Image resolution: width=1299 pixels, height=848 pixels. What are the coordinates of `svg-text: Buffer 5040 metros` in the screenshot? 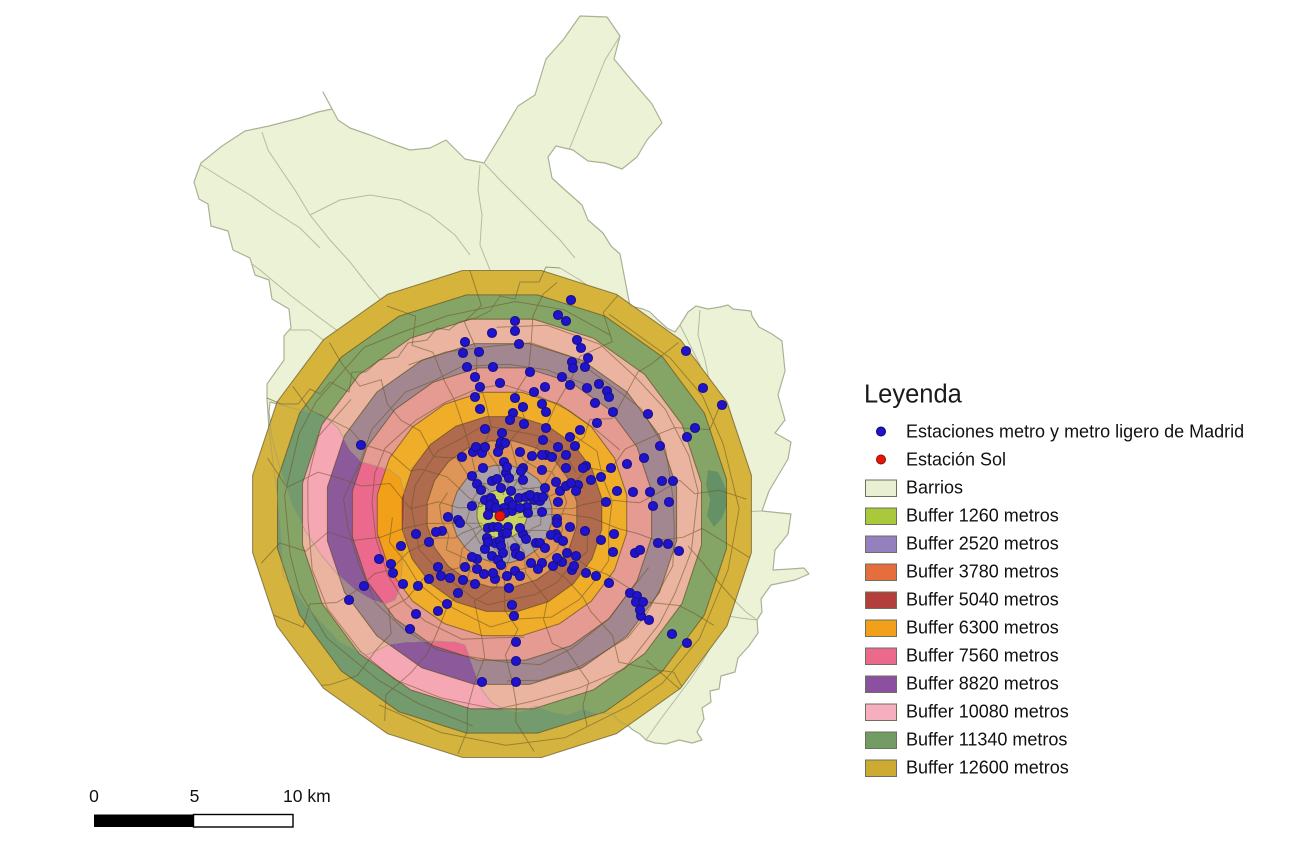 It's located at (982, 600).